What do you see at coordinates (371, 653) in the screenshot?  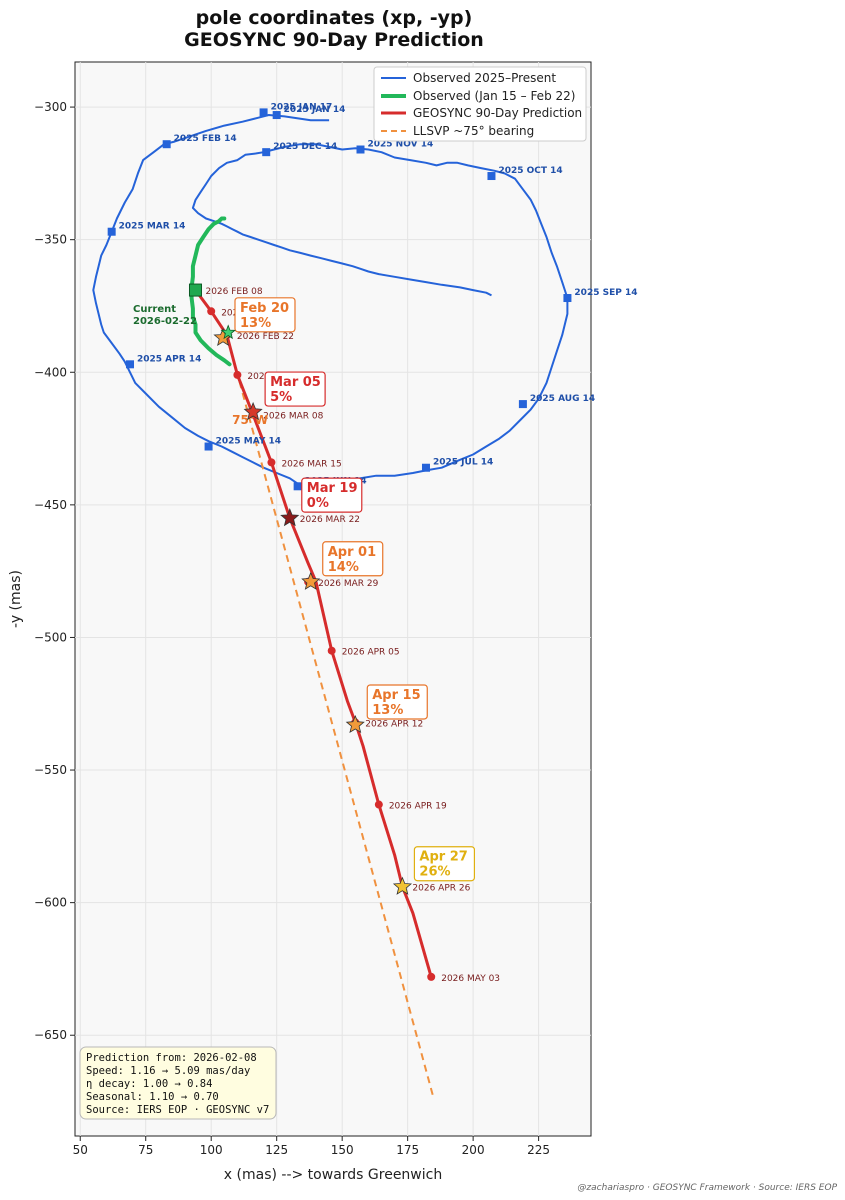 I see `prediction-point-label: 2026 APR 05` at bounding box center [371, 653].